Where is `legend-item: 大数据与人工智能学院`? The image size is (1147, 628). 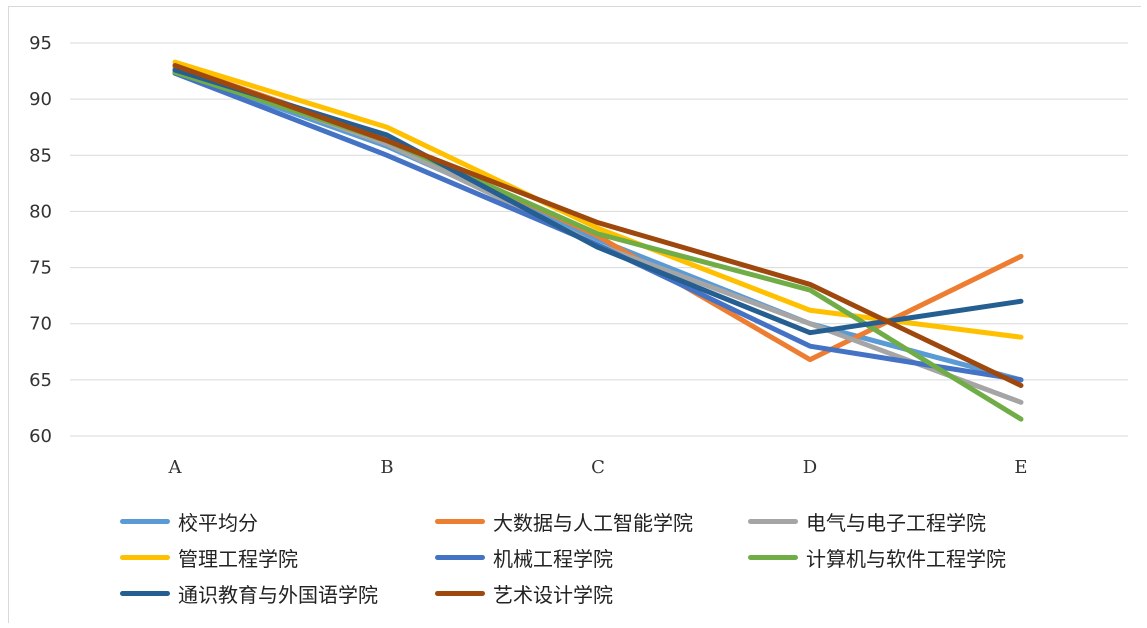 legend-item: 大数据与人工智能学院 is located at coordinates (564, 521).